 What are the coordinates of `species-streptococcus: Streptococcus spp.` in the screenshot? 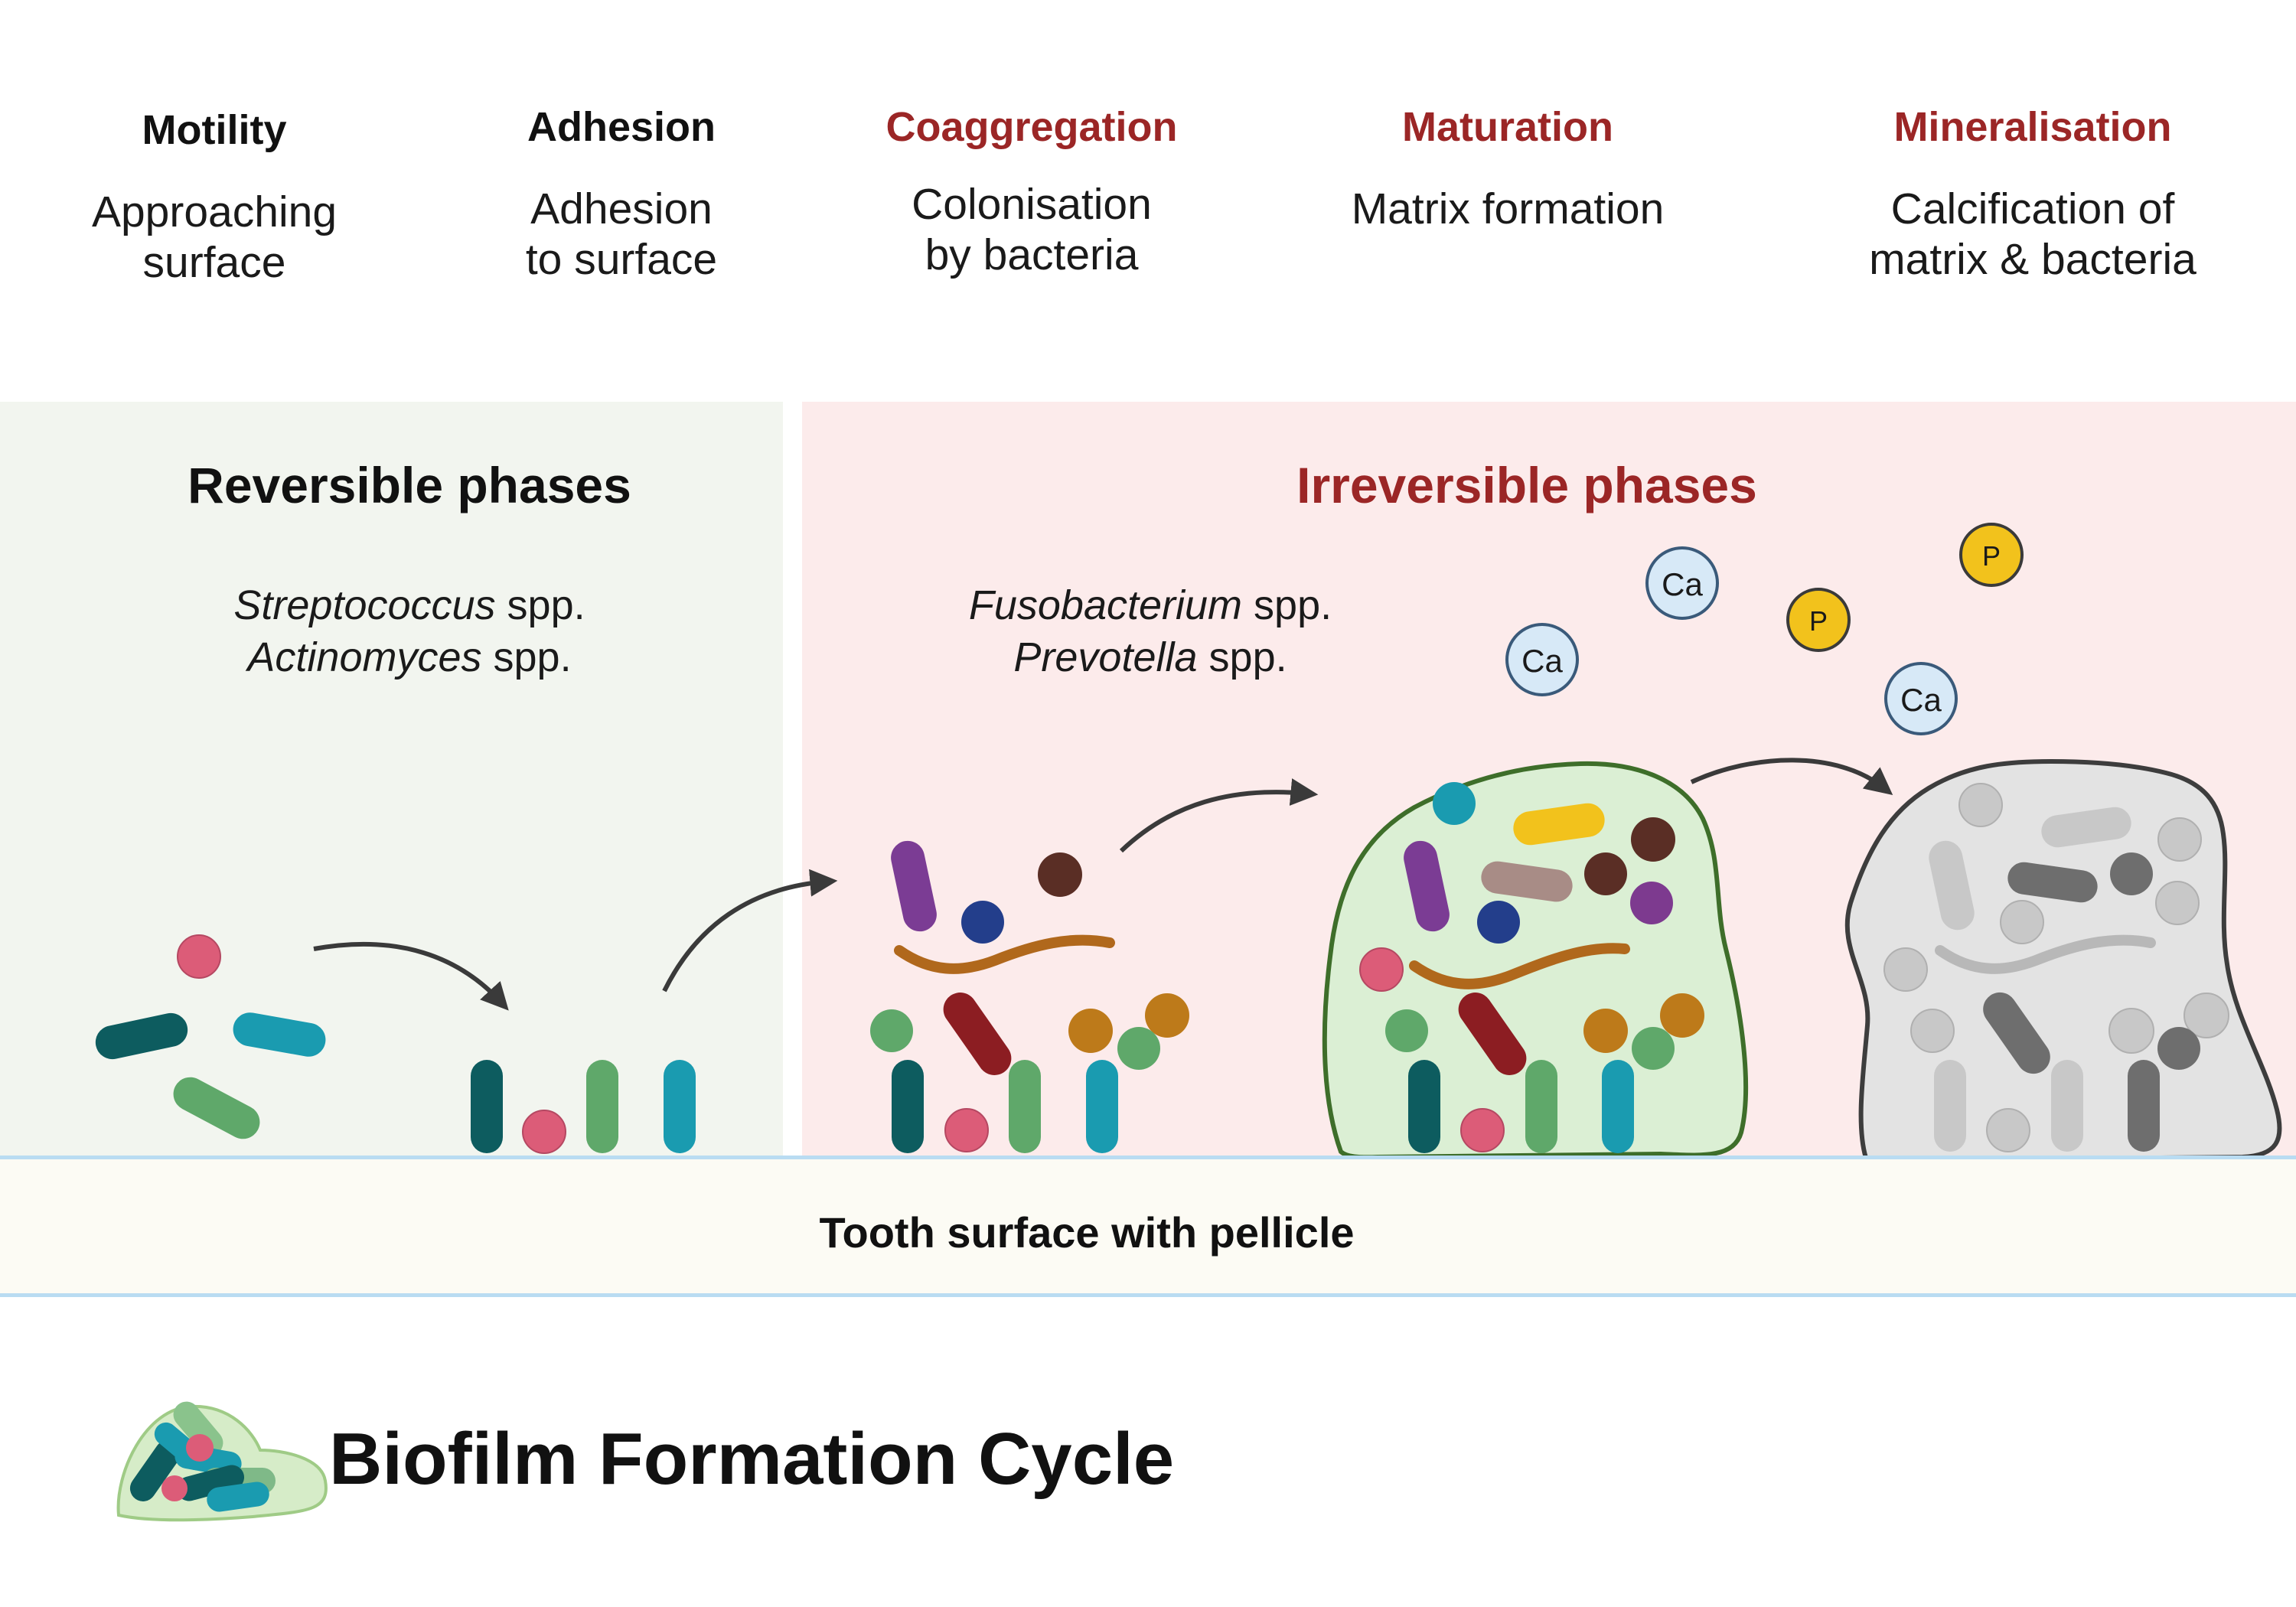 It's located at (409, 605).